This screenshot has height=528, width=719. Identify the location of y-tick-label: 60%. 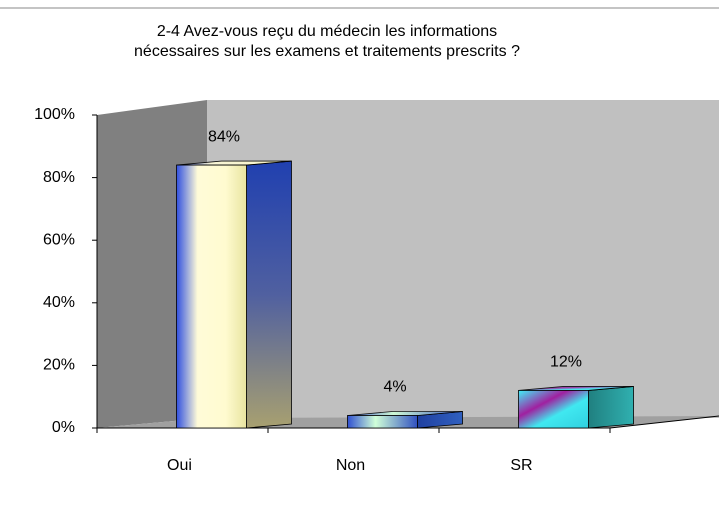
(59, 239).